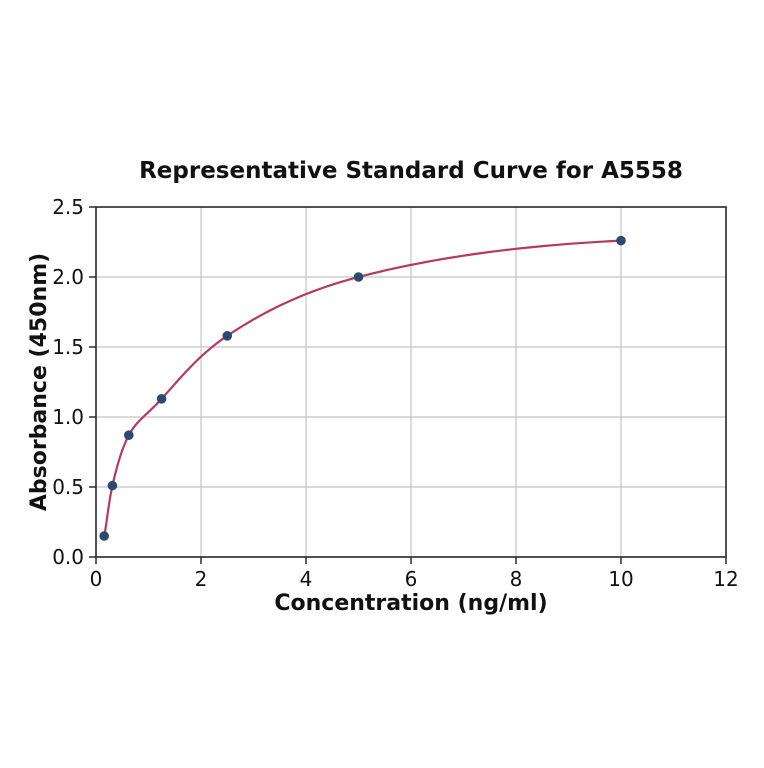 This screenshot has width=764, height=768. I want to click on x-tick-label: 8, so click(516, 579).